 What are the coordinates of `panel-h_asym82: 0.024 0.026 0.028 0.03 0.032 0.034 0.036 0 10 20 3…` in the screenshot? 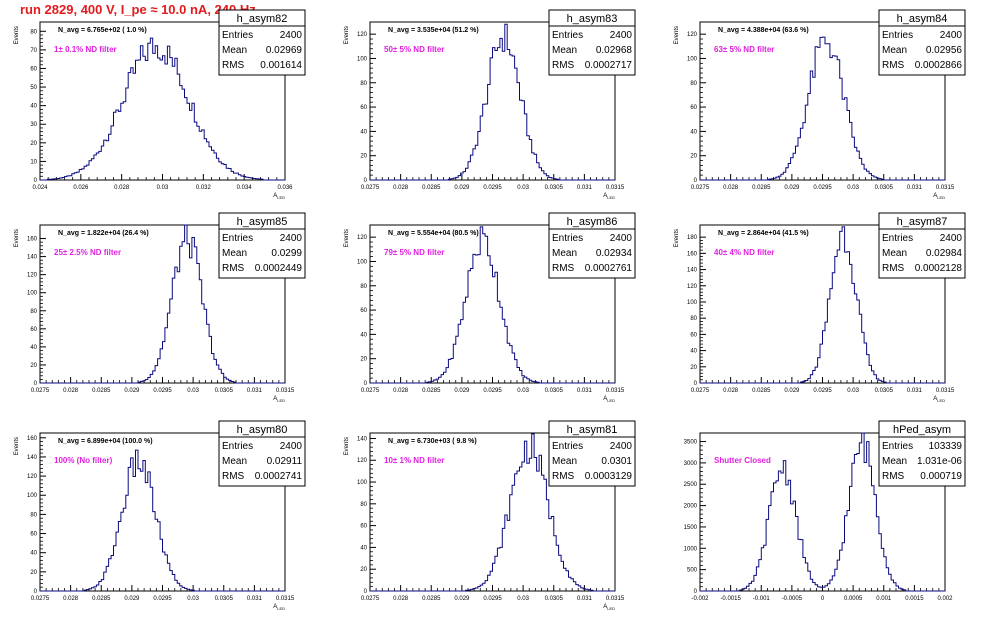 It's located at (160, 104).